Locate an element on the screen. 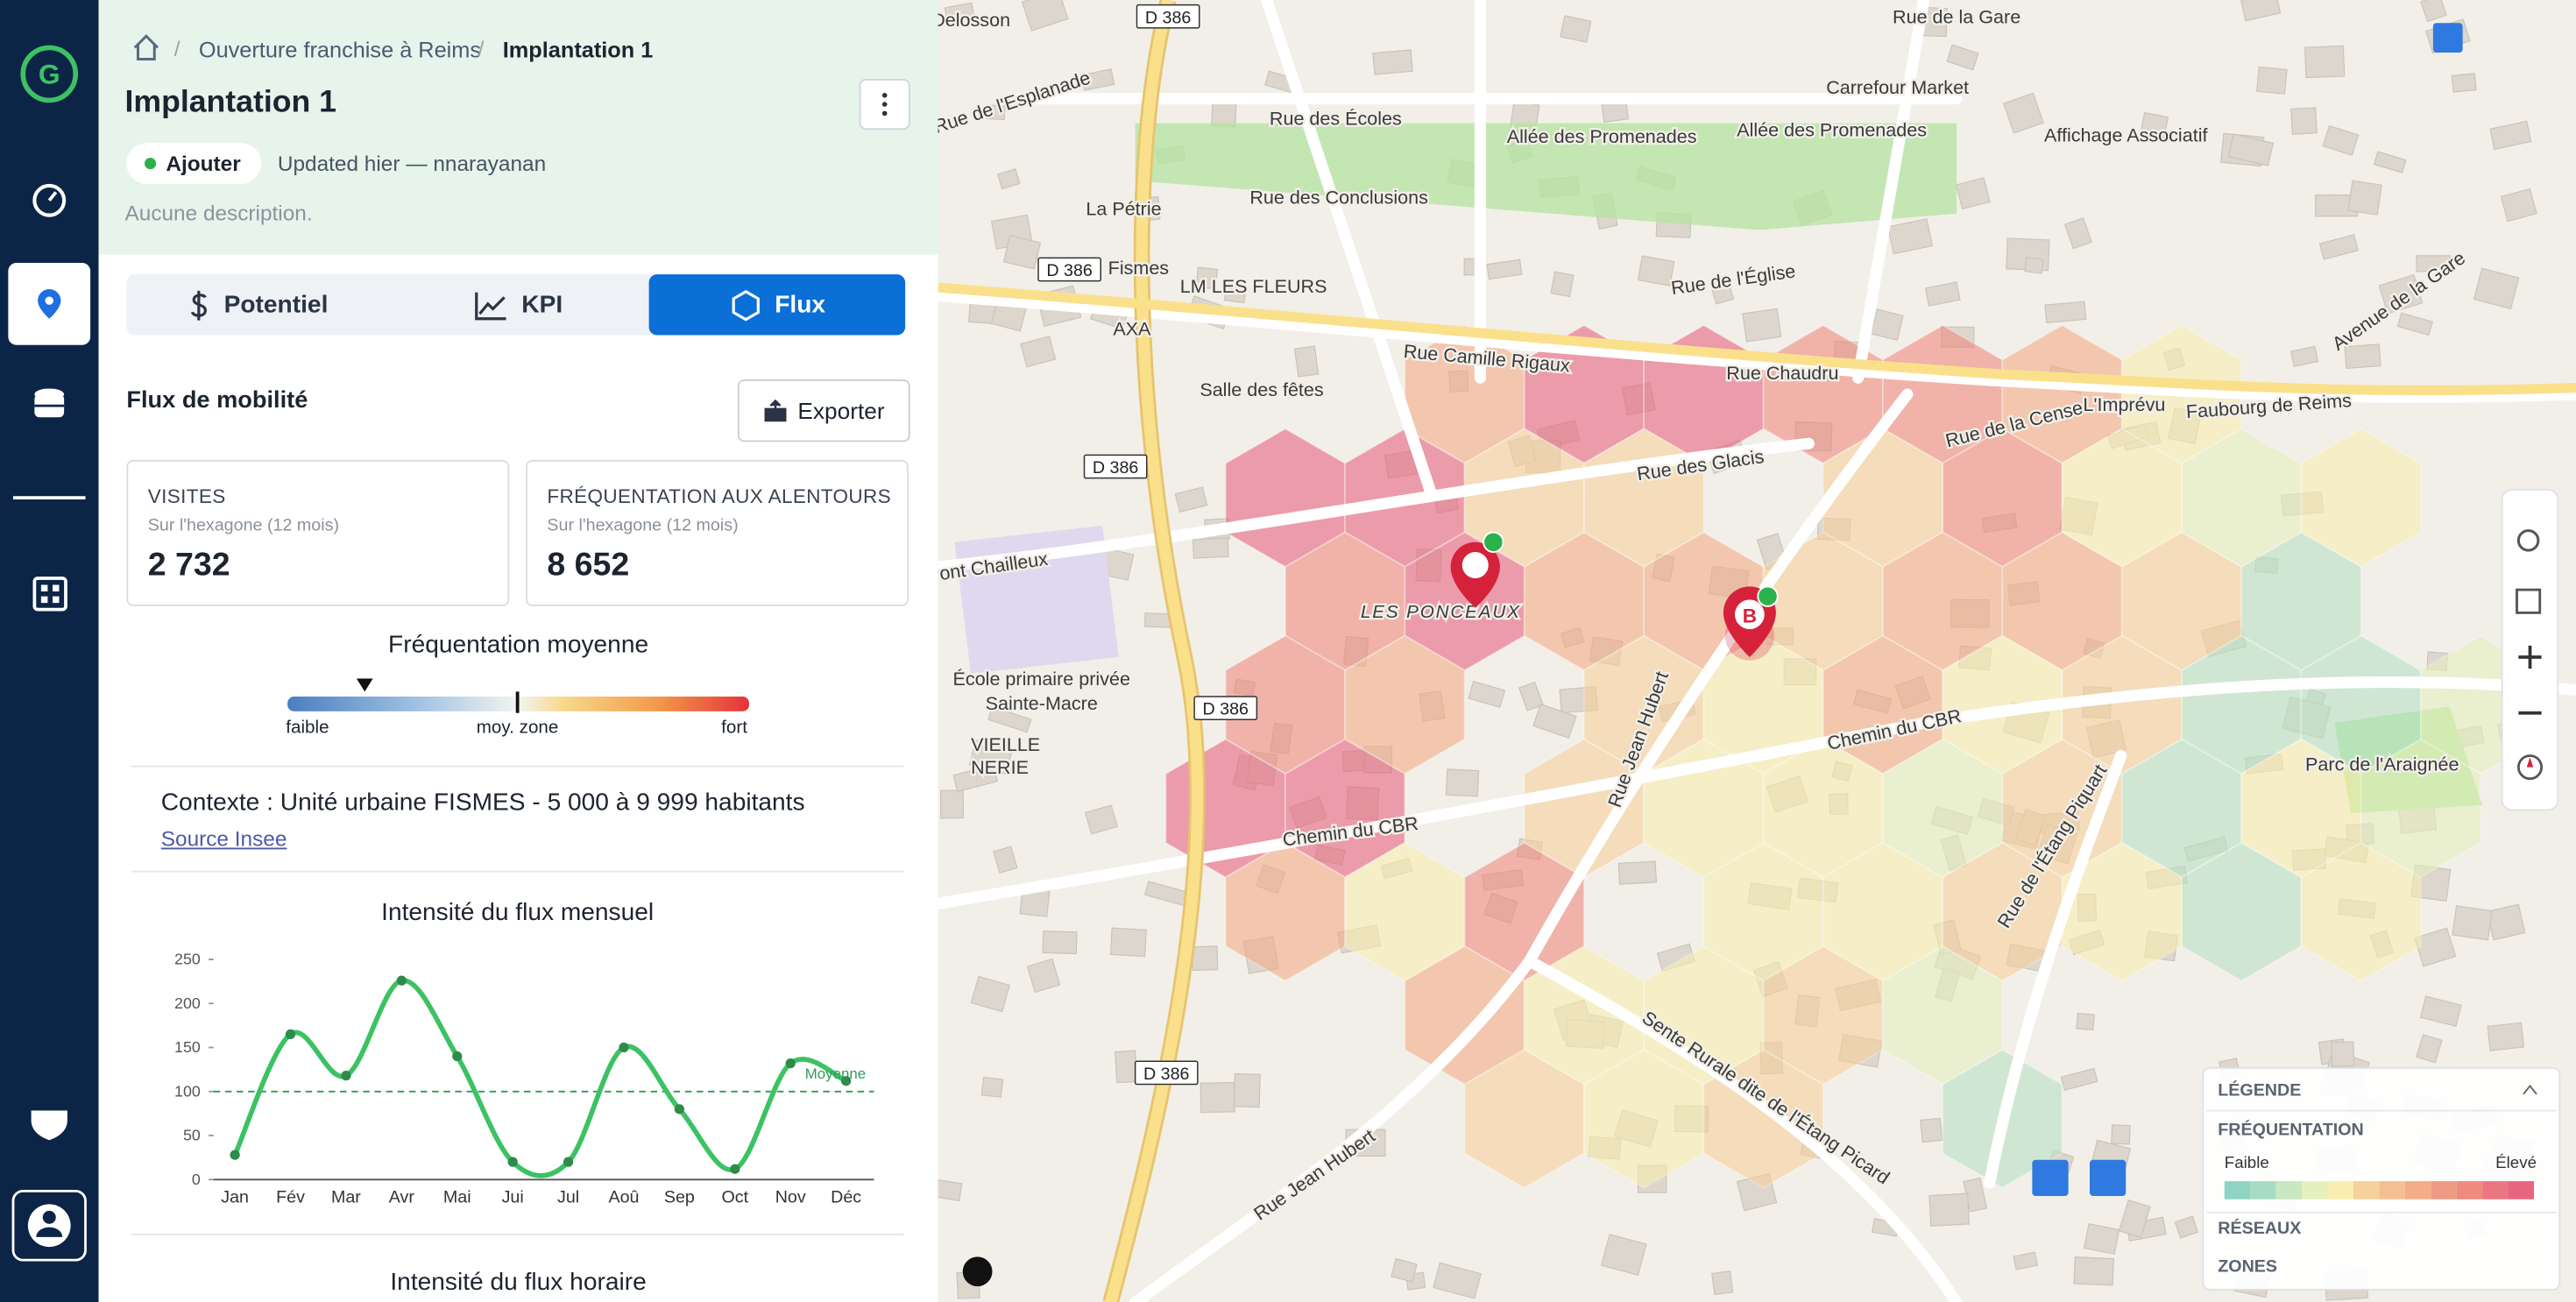 Image resolution: width=2576 pixels, height=1302 pixels. legend-collapse is located at coordinates (2530, 1089).